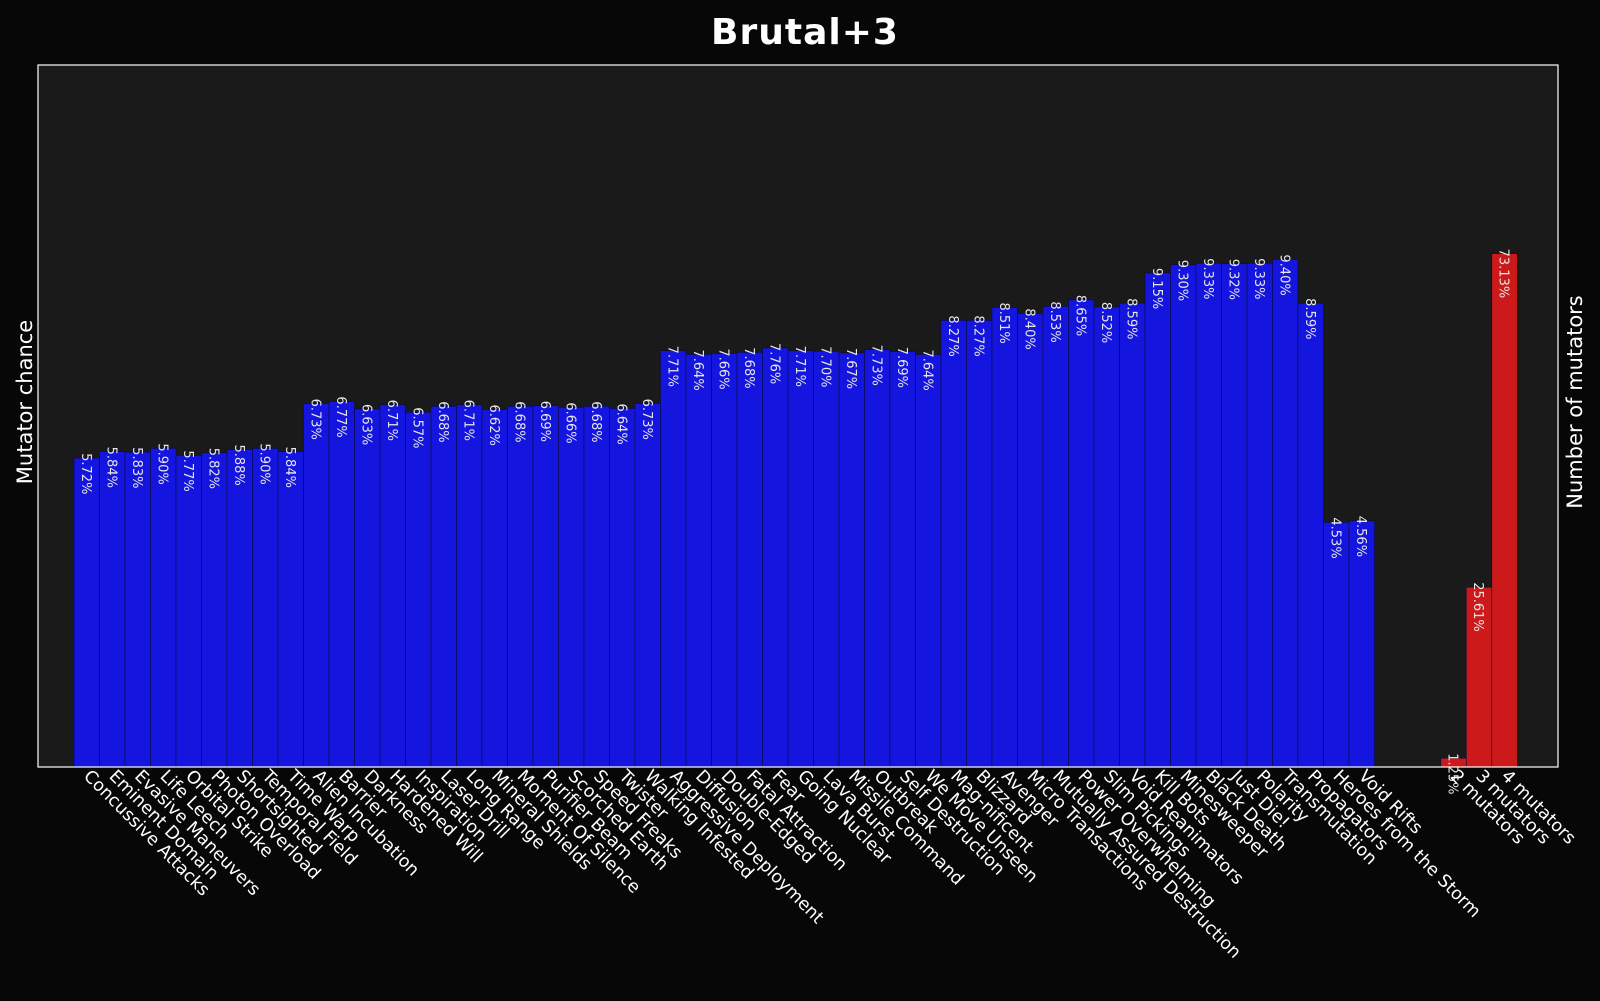 The height and width of the screenshot is (1001, 1600). I want to click on data-label-concussive-attacks: 5.72%, so click(85, 473).